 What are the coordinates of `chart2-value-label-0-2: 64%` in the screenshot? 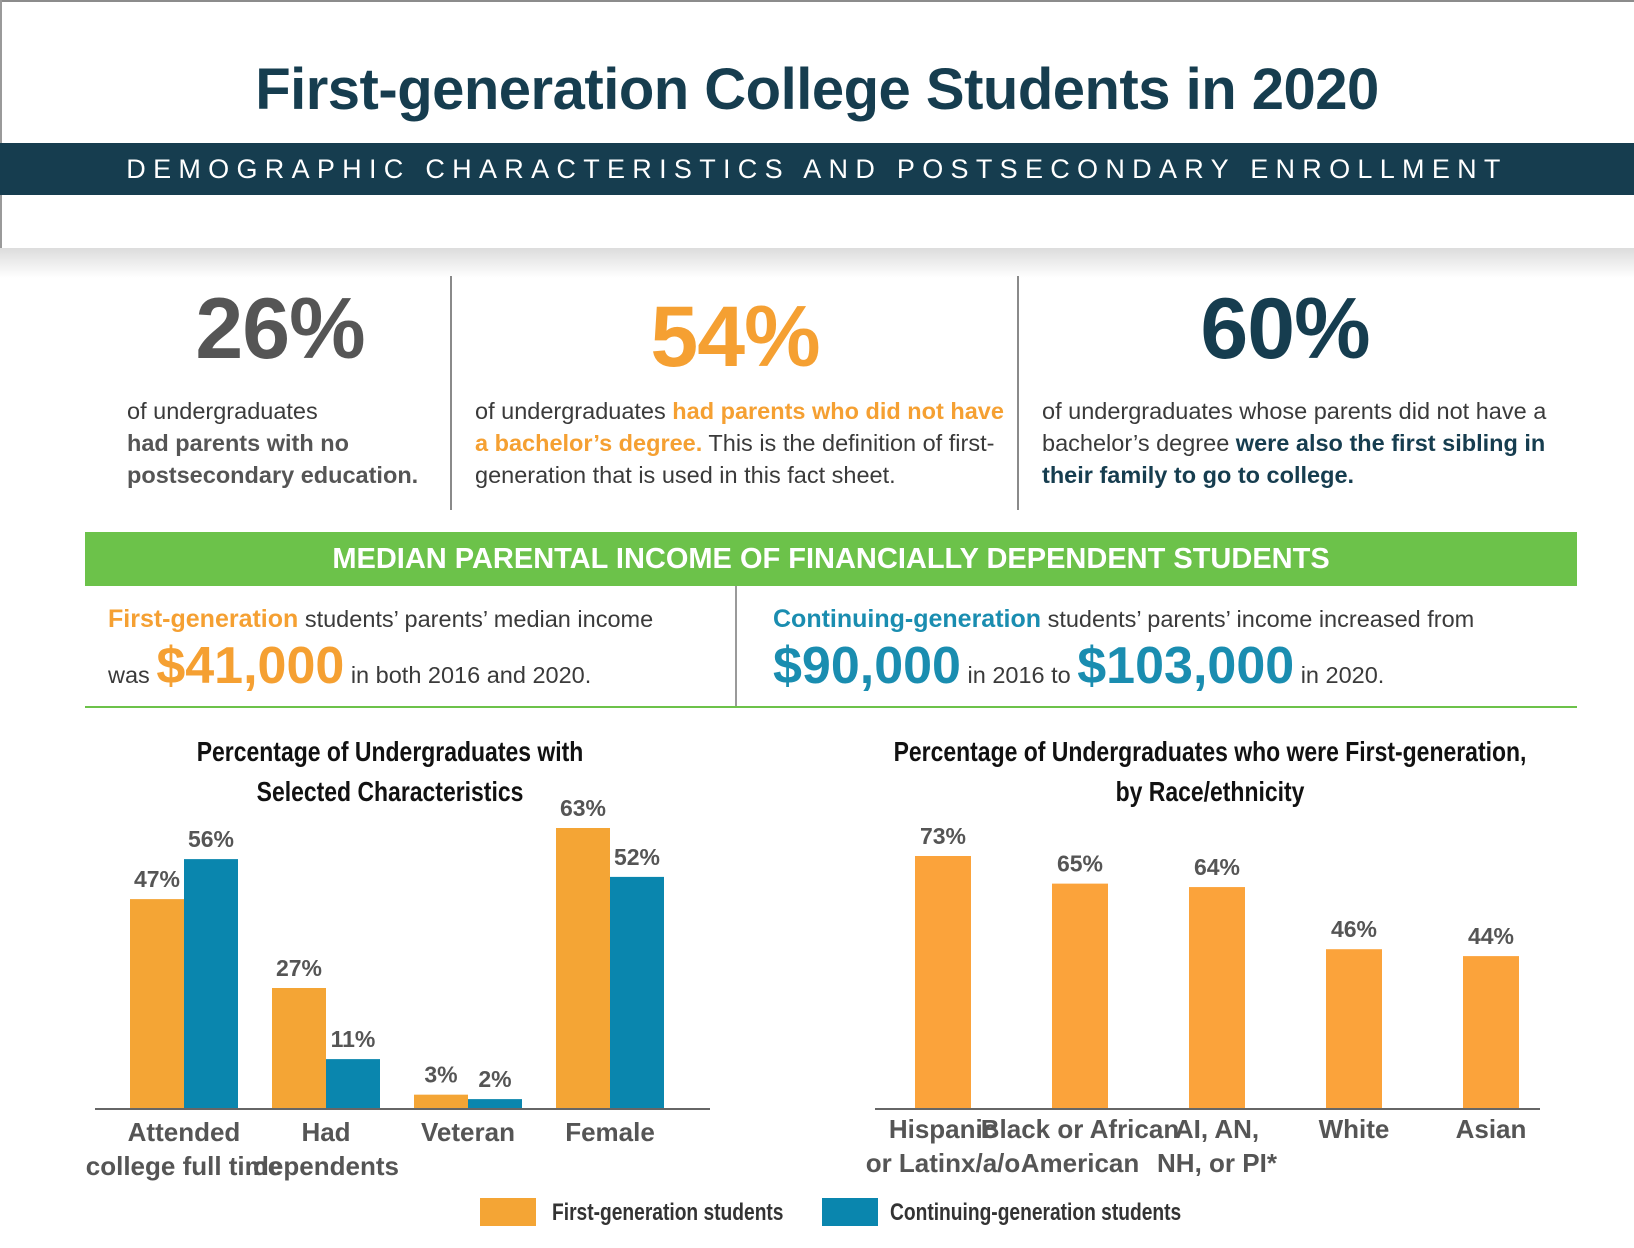 It's located at (1217, 867).